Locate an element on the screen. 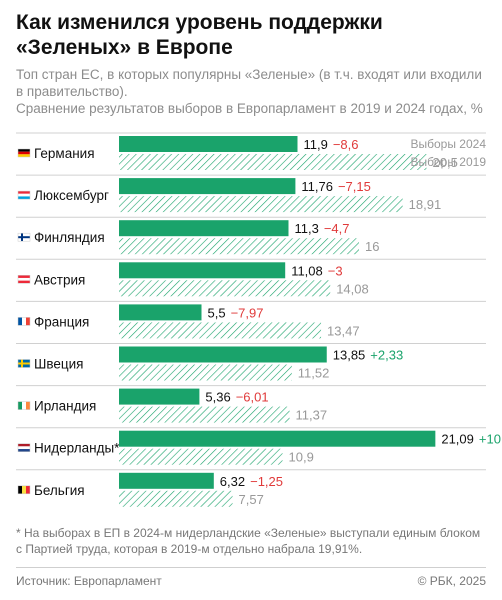 This screenshot has width=502, height=600. value-label-2024: 5,36 is located at coordinates (217, 397).